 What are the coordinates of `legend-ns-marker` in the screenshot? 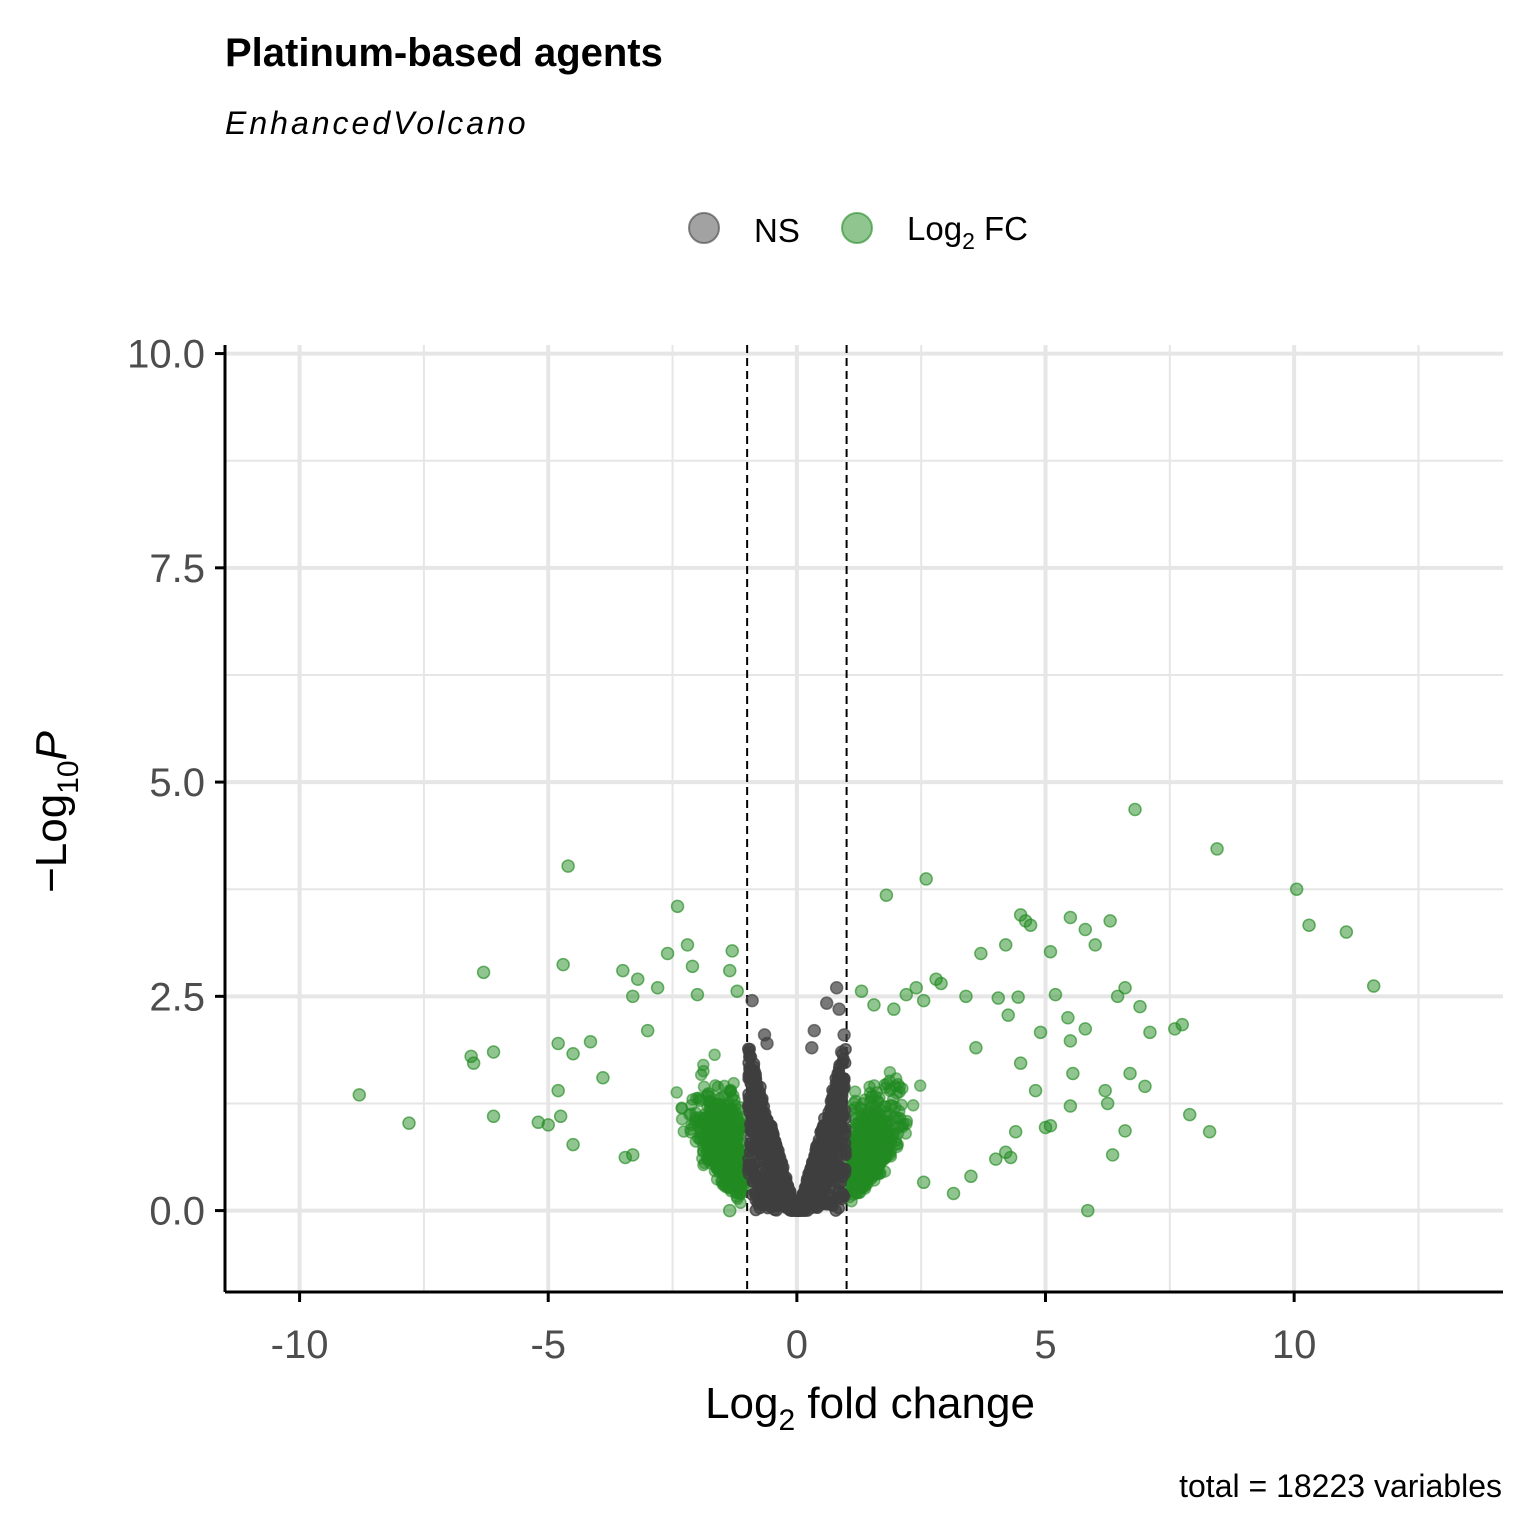 It's located at (704, 228).